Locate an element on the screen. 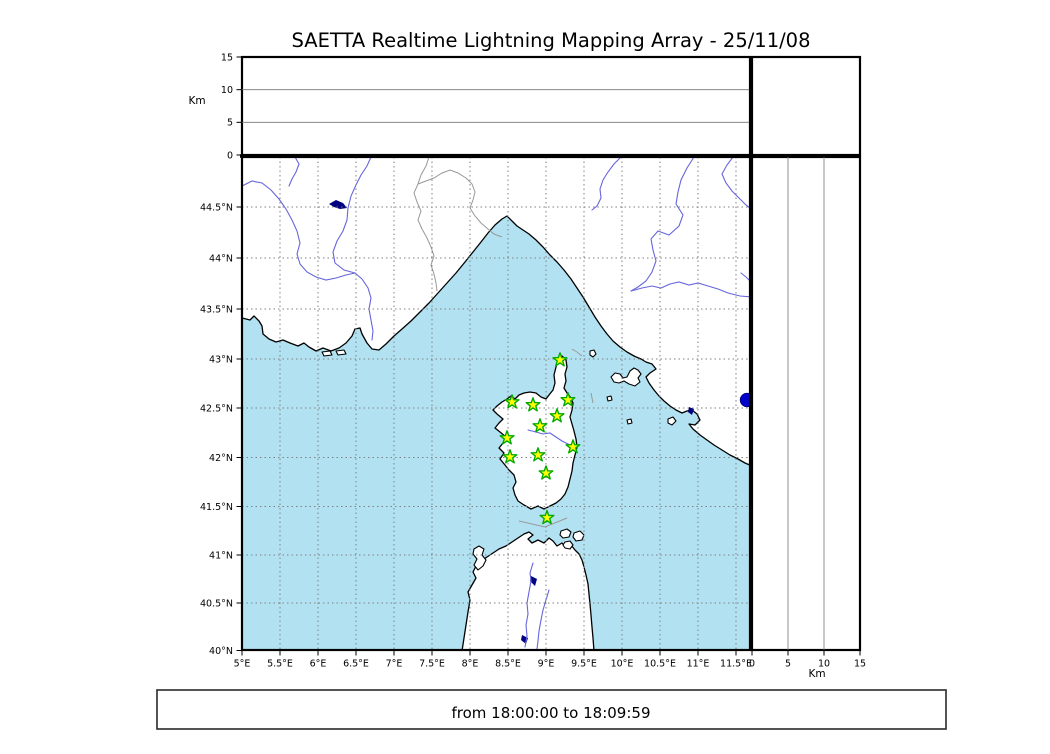 This screenshot has height=754, width=1050. giglio-island is located at coordinates (672, 421).